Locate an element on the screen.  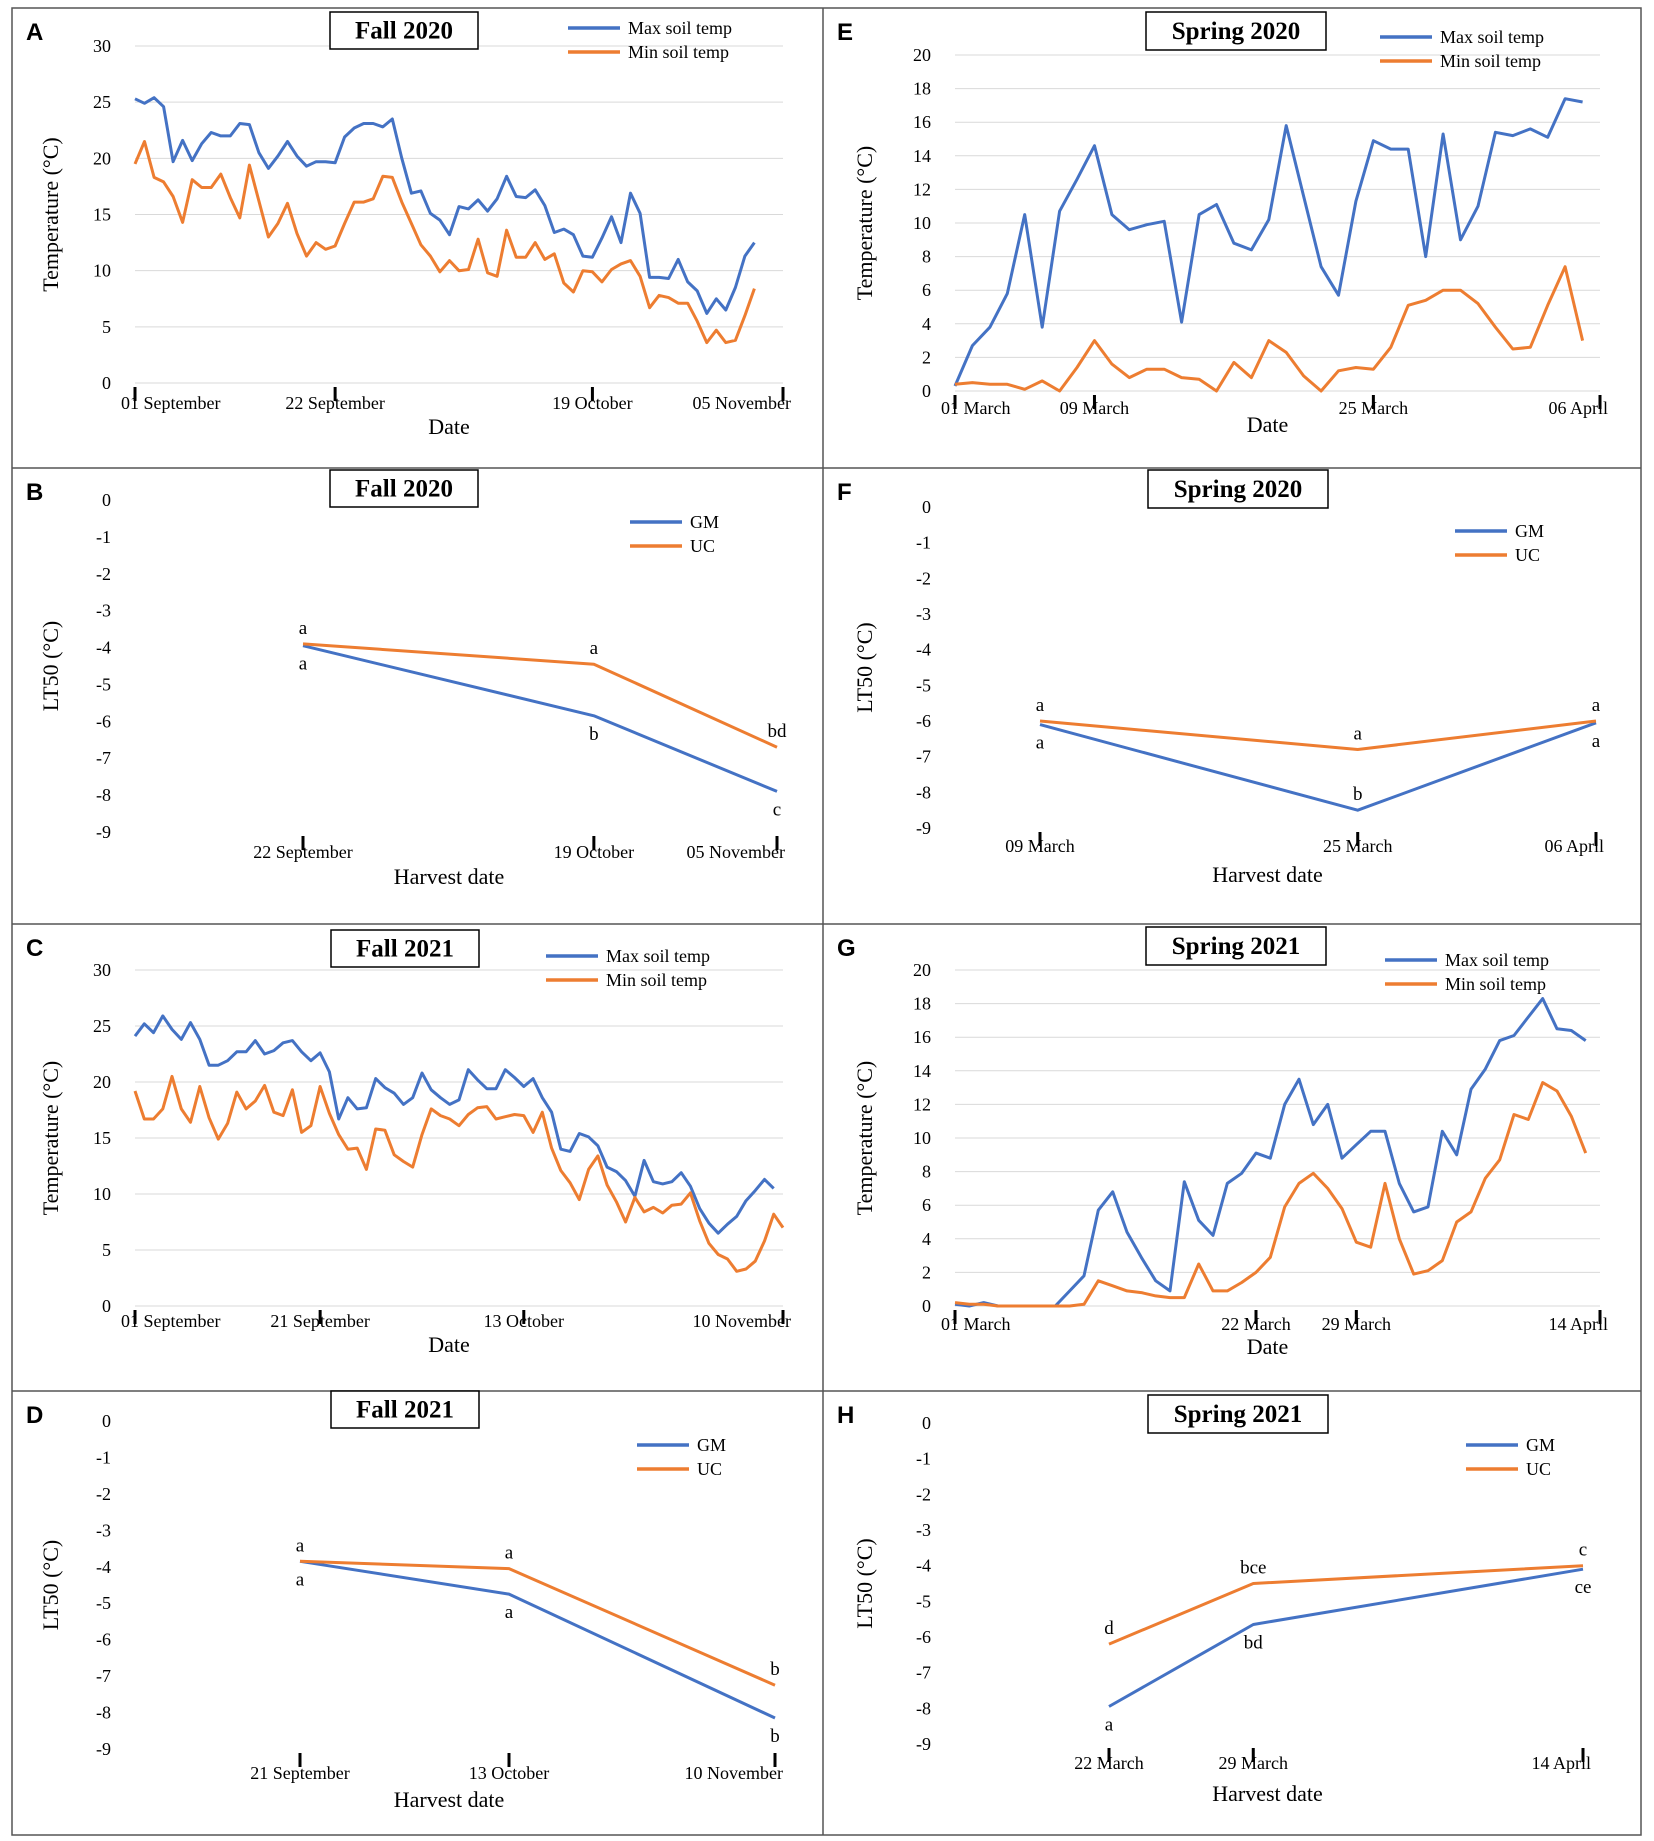
significance-label: bce is located at coordinates (1253, 1568).